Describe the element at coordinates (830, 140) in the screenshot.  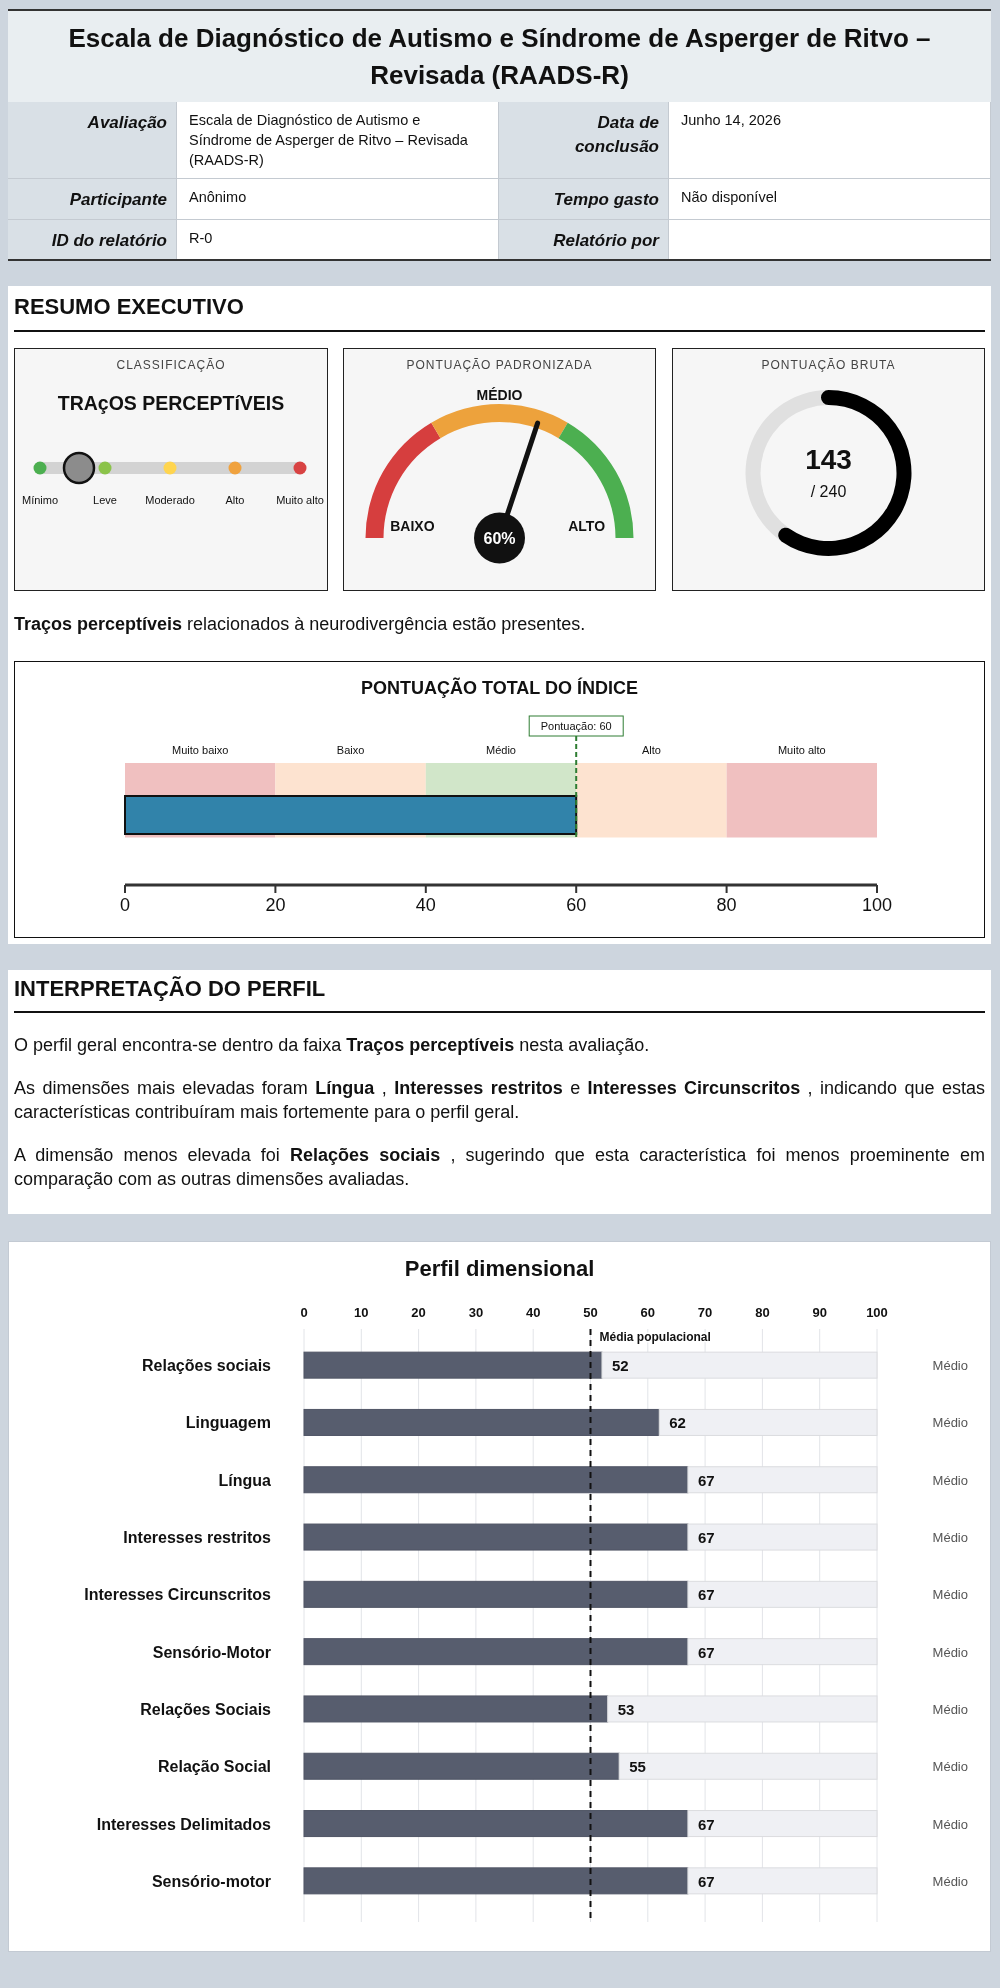
I see `text: Junho 14, 2026` at that location.